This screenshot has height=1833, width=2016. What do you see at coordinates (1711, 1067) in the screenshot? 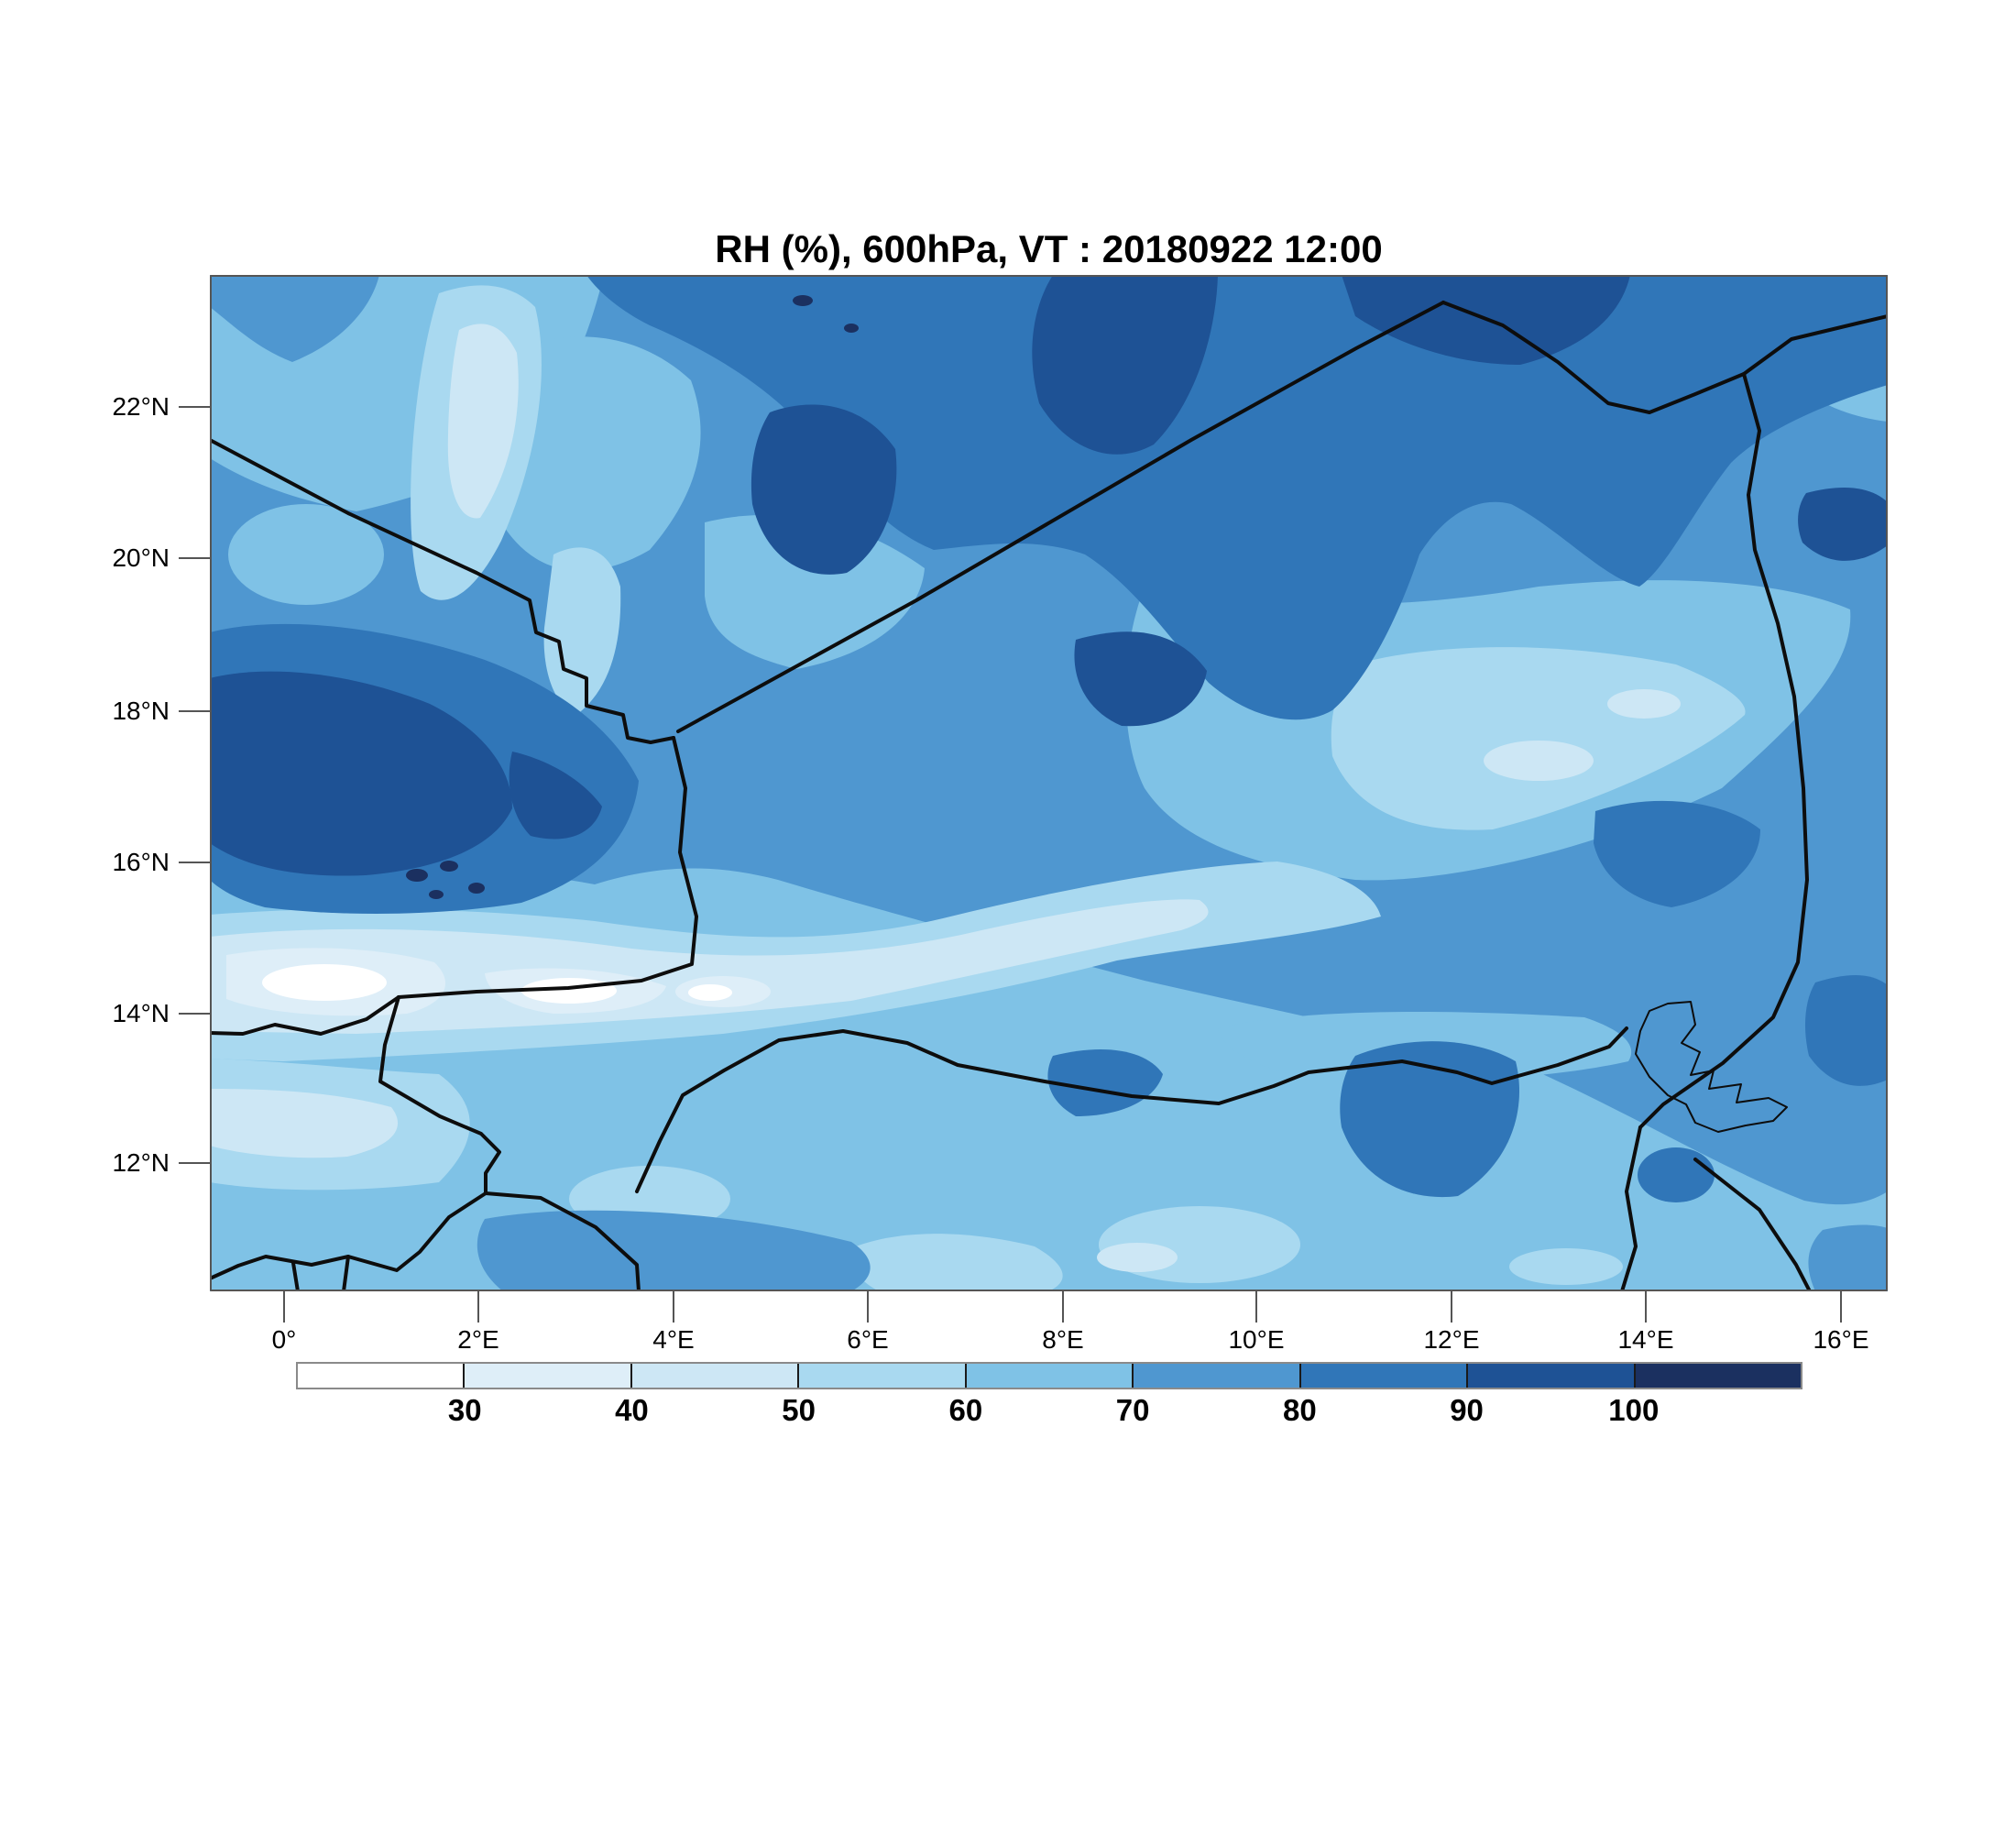
I see `lake-chad-outline` at bounding box center [1711, 1067].